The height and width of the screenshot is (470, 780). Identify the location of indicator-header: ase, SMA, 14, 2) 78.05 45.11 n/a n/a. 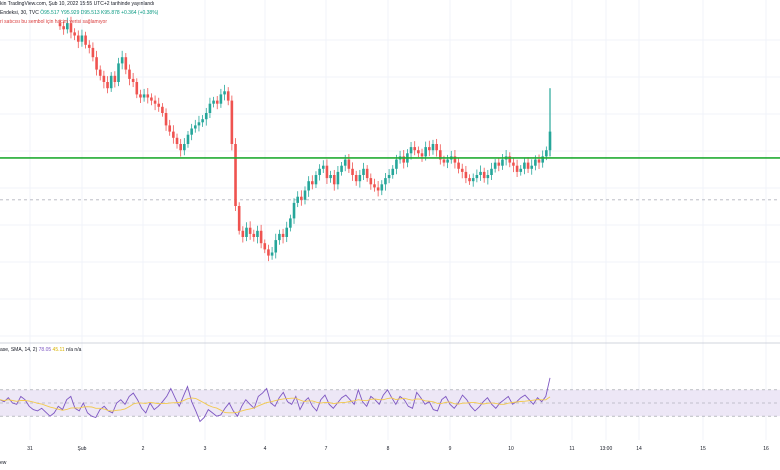
(40, 350).